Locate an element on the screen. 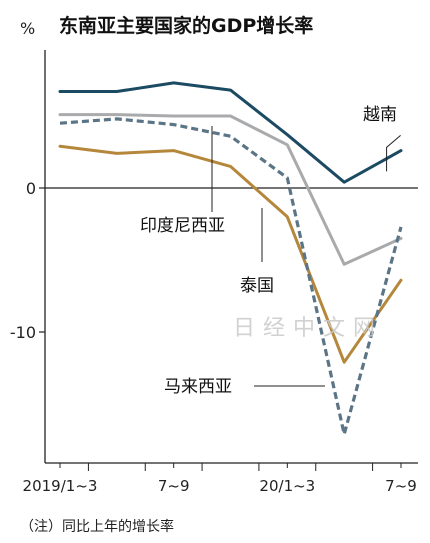 The width and height of the screenshot is (430, 543). chart-title: 东南亚主要国家的GDP增长率 is located at coordinates (186, 25).